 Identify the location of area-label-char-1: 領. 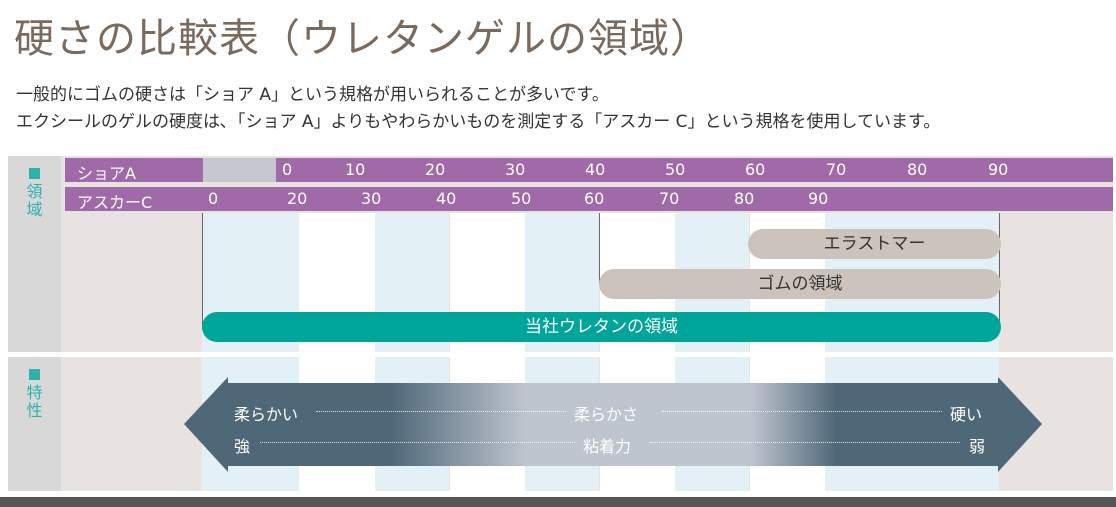
(34, 191).